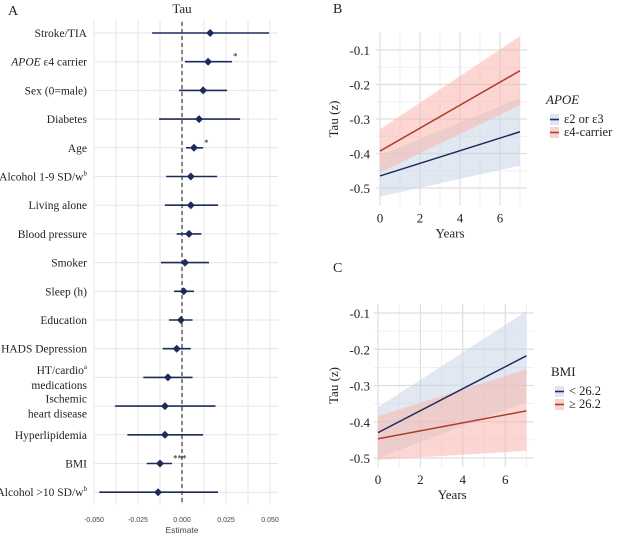  I want to click on row-label-text: Alcohol >10 SD/w, so click(42, 493).